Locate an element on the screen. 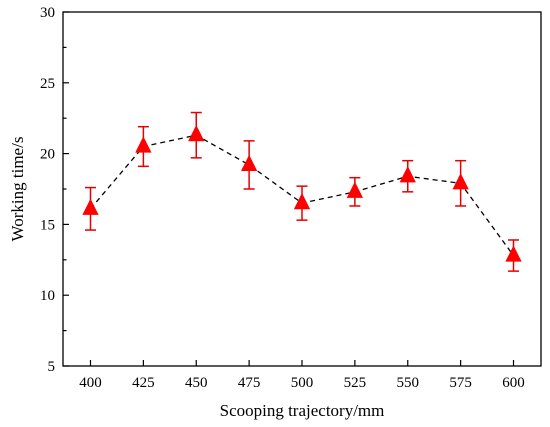 The width and height of the screenshot is (550, 427). x-tick-label: 450 is located at coordinates (196, 383).